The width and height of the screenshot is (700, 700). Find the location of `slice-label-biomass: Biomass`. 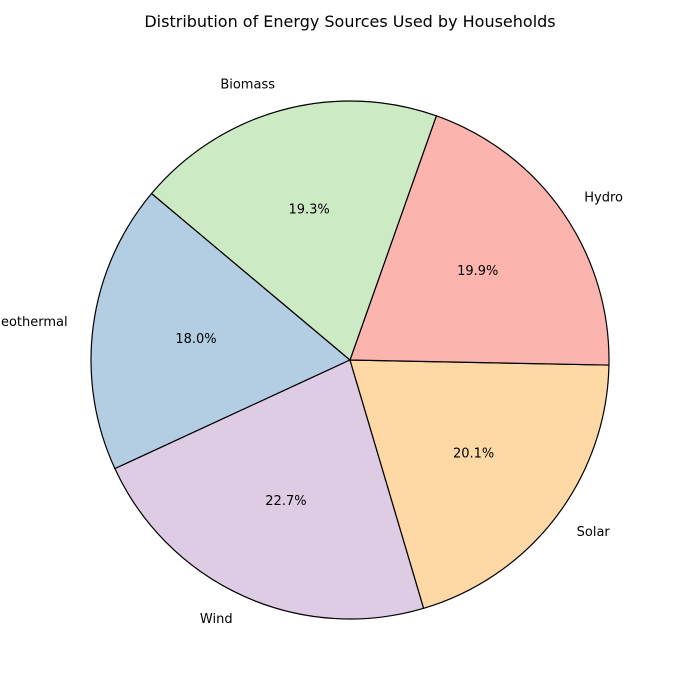

slice-label-biomass: Biomass is located at coordinates (247, 85).